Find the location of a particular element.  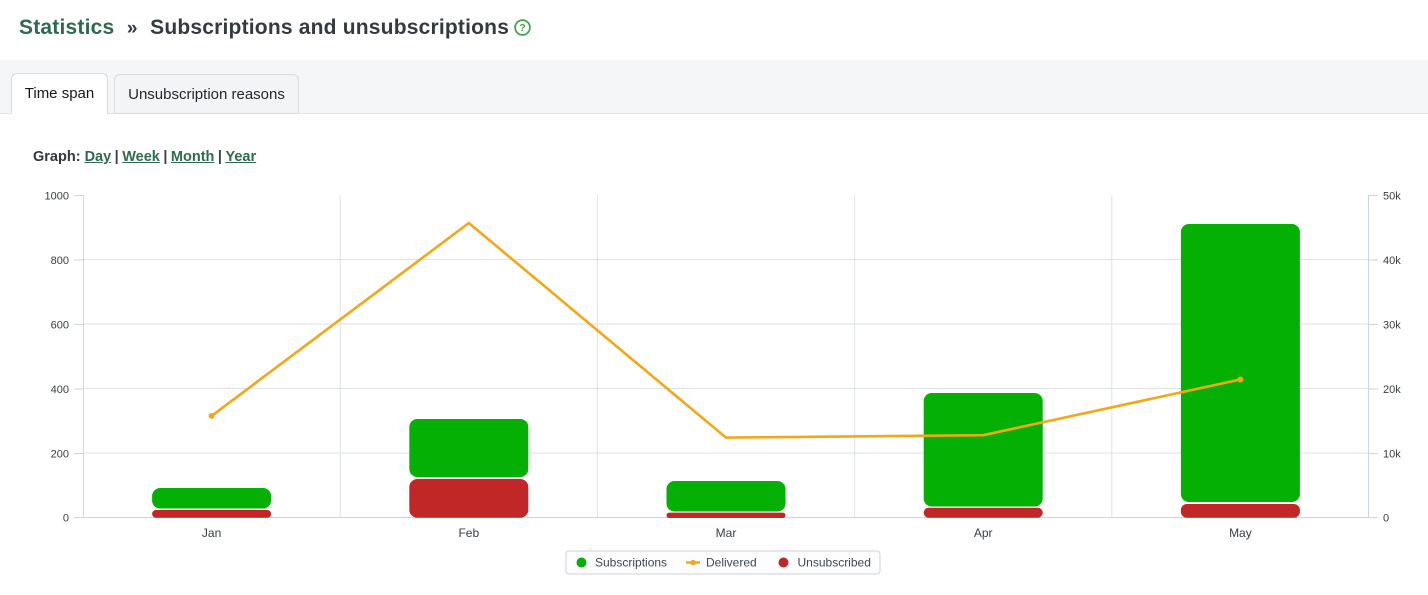

svg-text: 200 is located at coordinates (60, 455).